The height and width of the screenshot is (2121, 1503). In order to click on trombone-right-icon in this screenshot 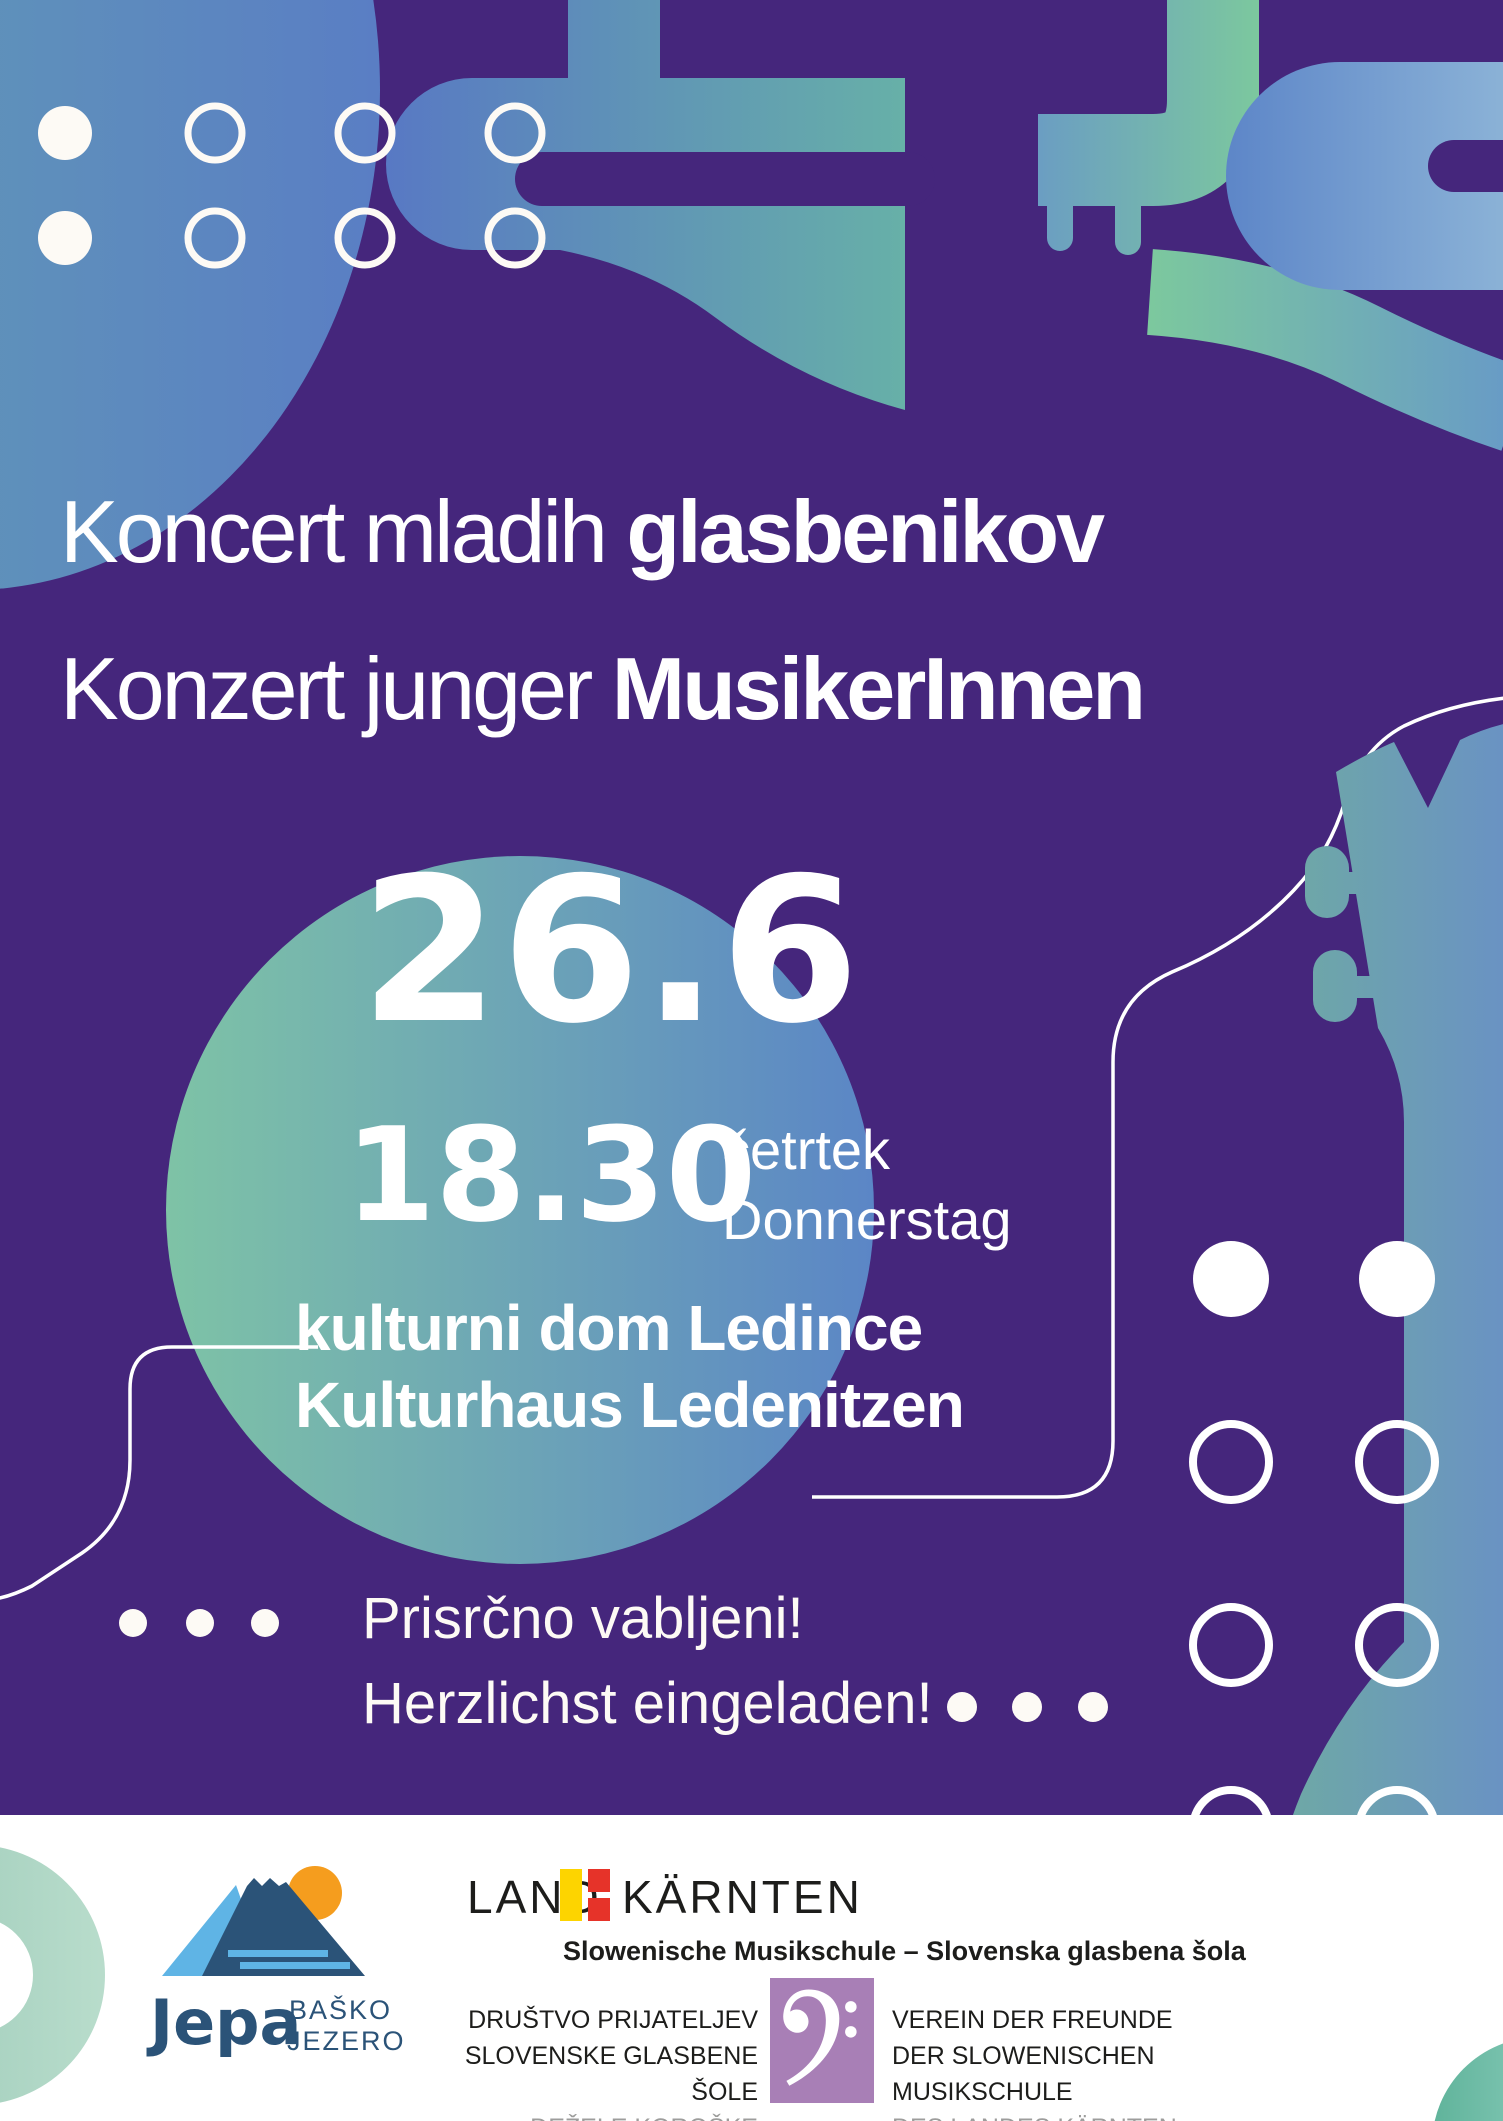, I will do `click(1270, 225)`.